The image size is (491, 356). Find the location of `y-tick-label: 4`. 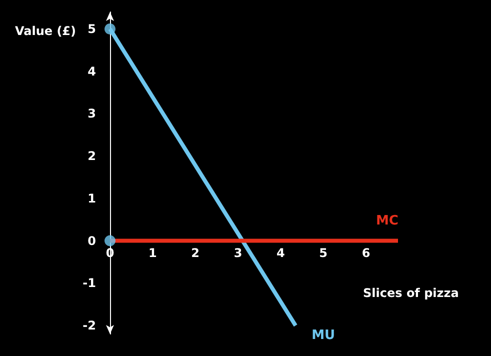

y-tick-label: 4 is located at coordinates (92, 71).